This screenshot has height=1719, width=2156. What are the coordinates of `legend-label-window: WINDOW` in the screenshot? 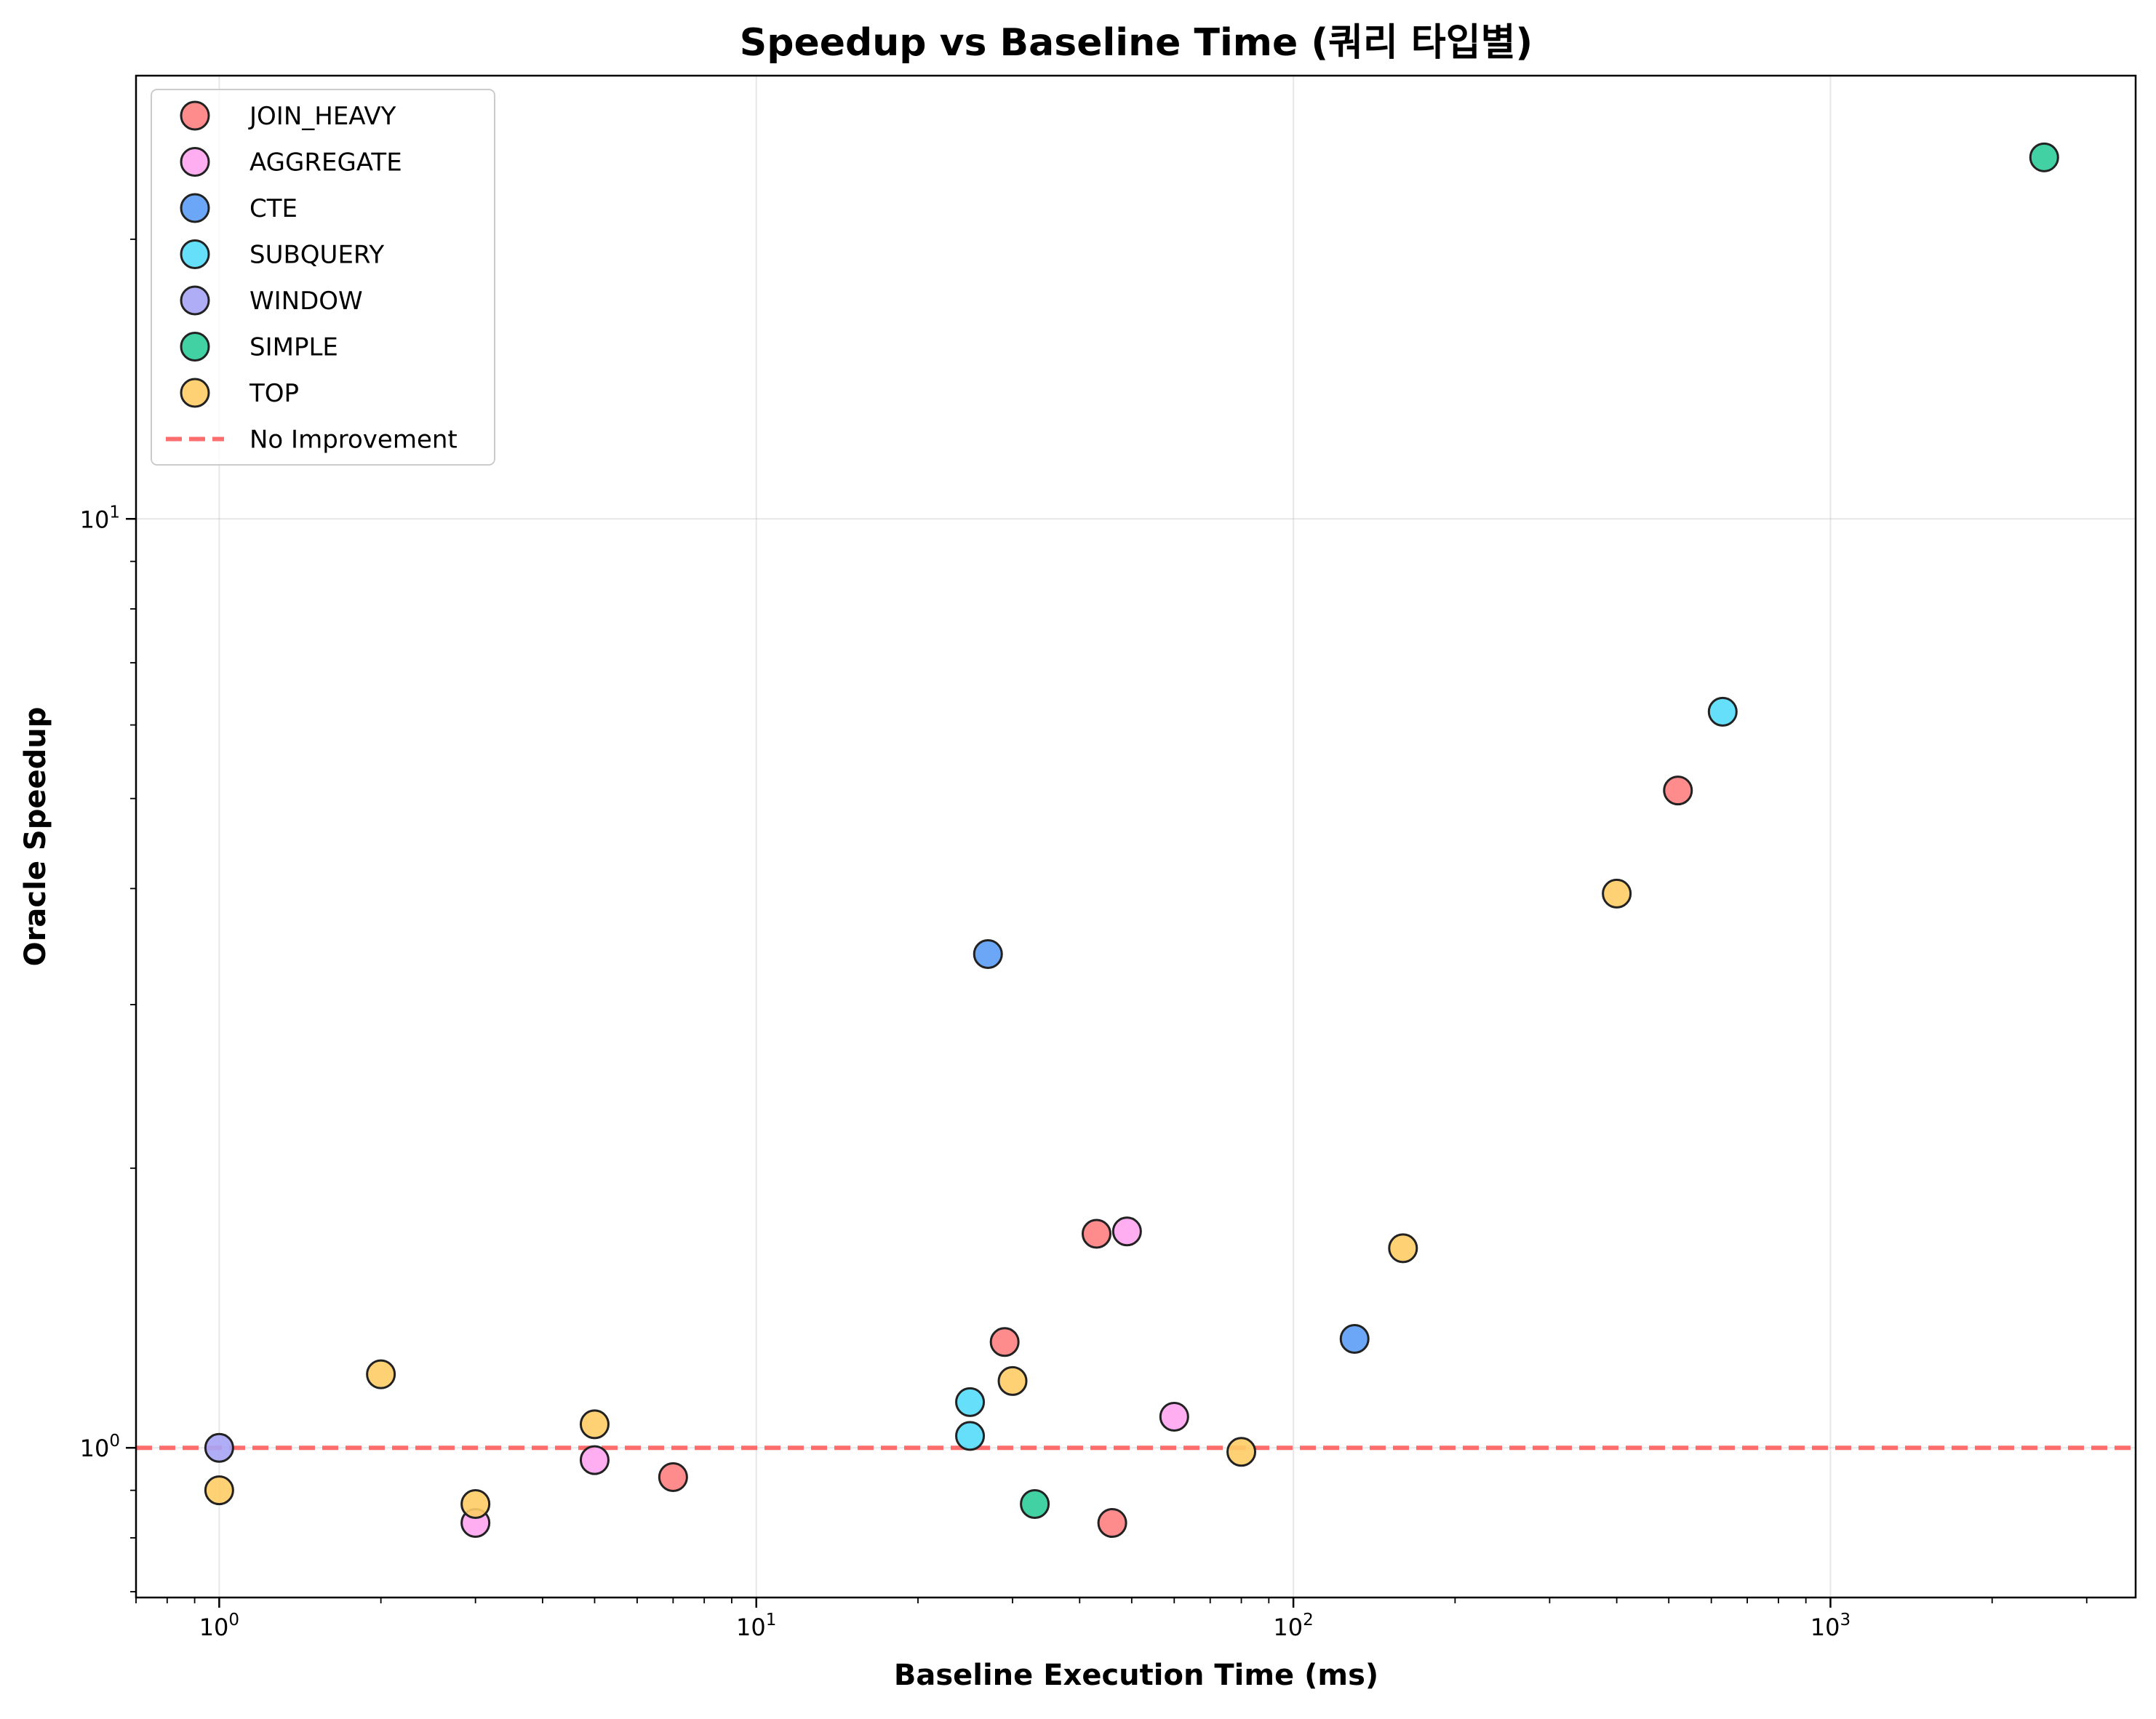 It's located at (306, 301).